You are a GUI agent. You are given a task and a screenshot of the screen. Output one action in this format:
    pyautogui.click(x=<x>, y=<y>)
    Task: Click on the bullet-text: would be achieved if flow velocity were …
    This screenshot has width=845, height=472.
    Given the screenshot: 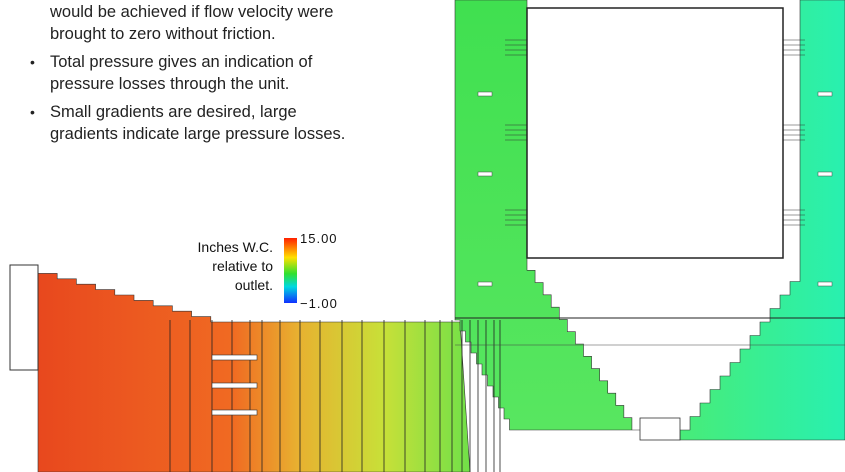 What is the action you would take?
    pyautogui.click(x=191, y=23)
    